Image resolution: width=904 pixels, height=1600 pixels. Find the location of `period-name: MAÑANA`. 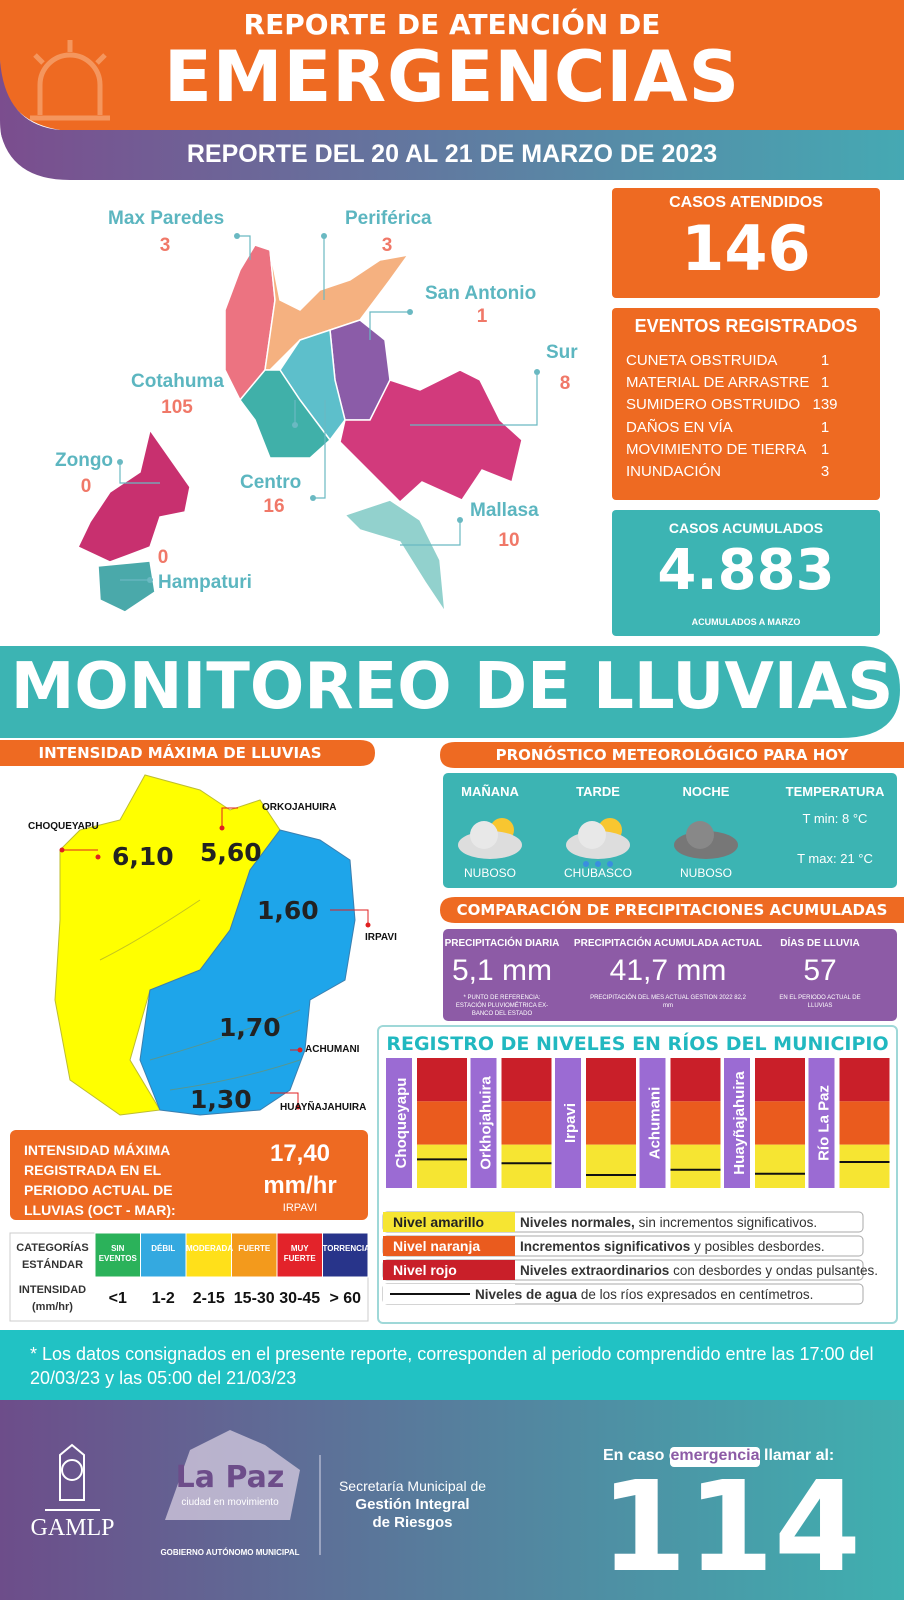

period-name: MAÑANA is located at coordinates (490, 791).